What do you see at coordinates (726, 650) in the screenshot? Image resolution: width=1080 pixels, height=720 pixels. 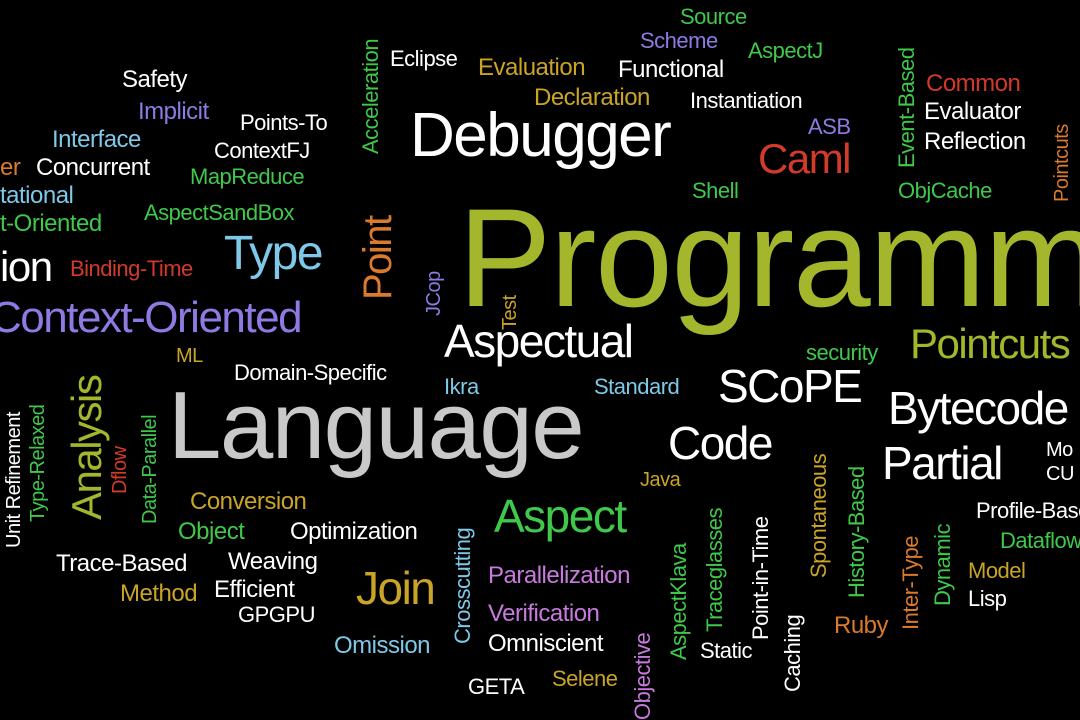 I see `cloud-word: Static` at bounding box center [726, 650].